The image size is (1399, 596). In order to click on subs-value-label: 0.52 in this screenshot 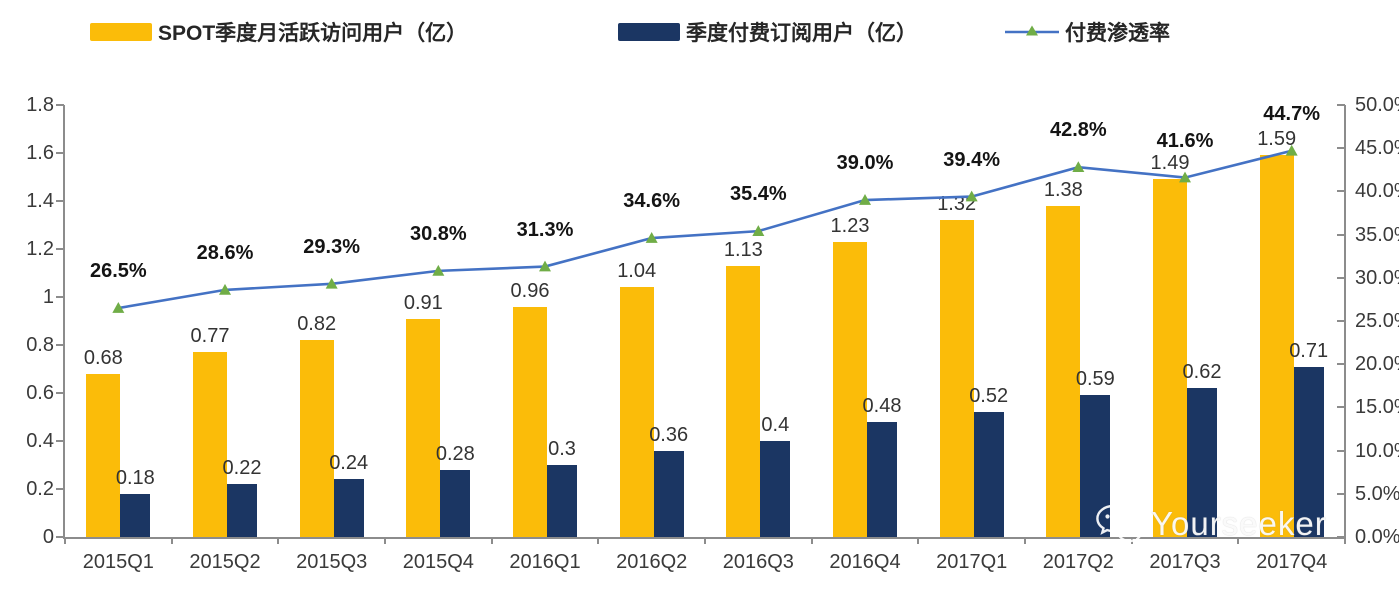, I will do `click(989, 396)`.